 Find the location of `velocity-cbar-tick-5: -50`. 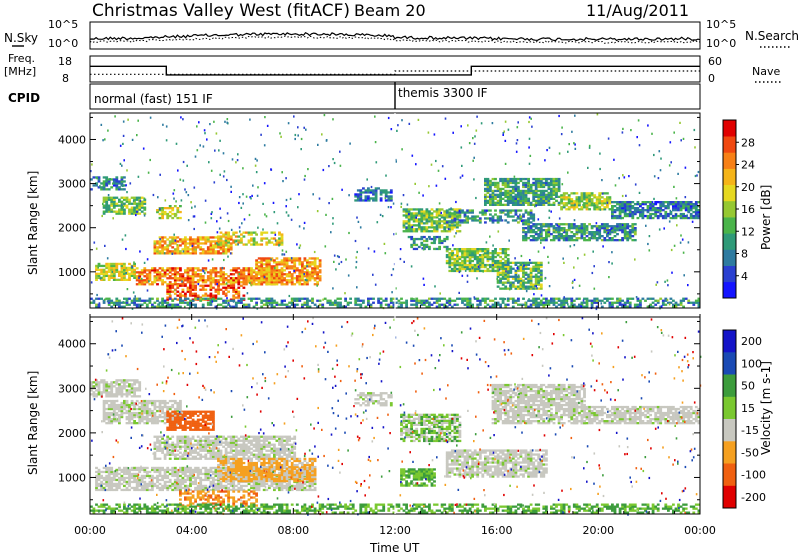

velocity-cbar-tick-5: -50 is located at coordinates (750, 452).